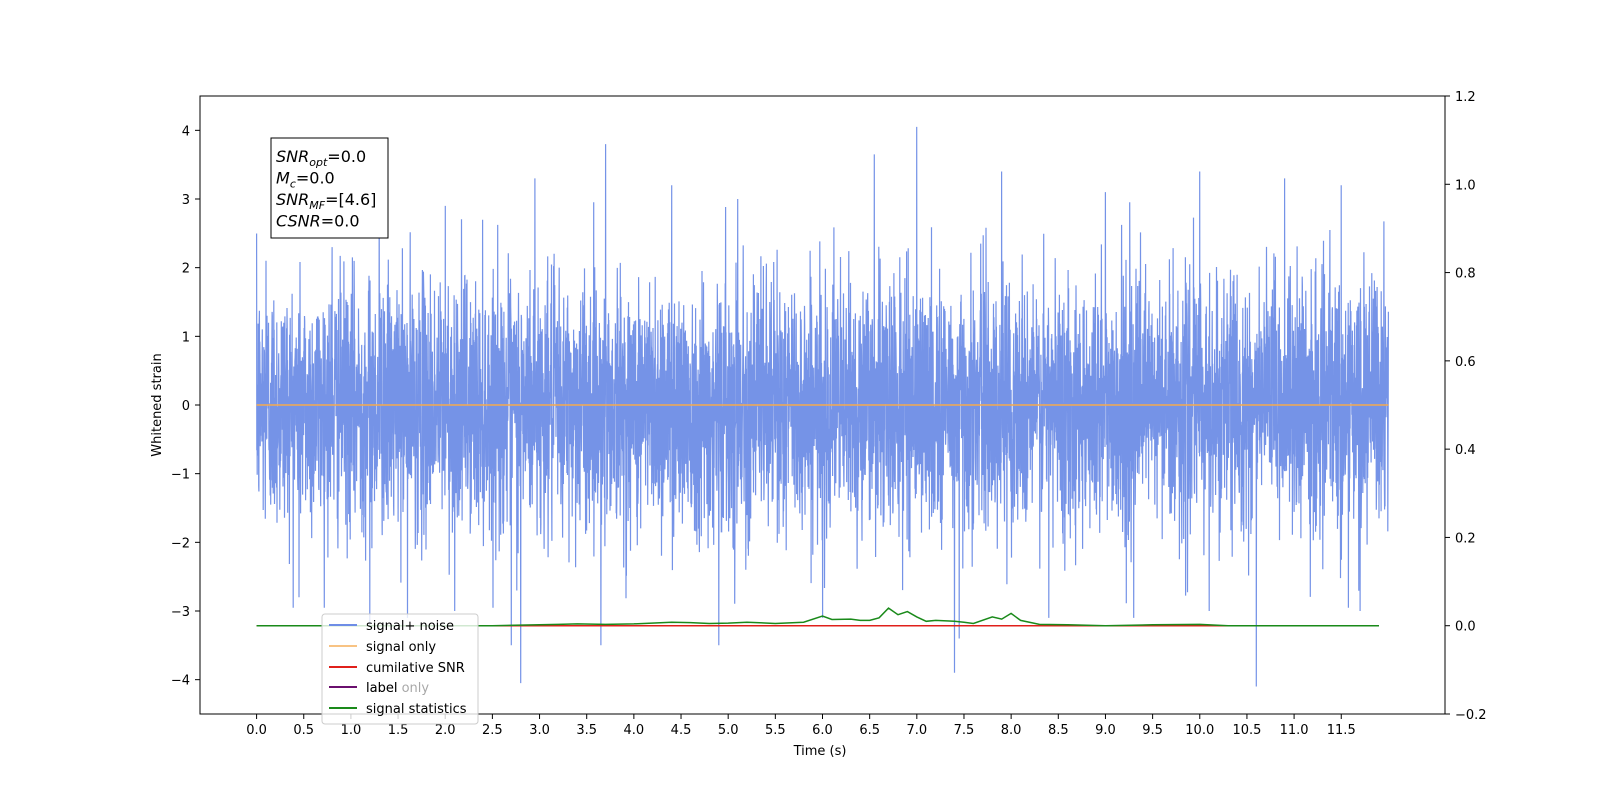  Describe the element at coordinates (186, 131) in the screenshot. I see `y-tick-label: 4` at that location.